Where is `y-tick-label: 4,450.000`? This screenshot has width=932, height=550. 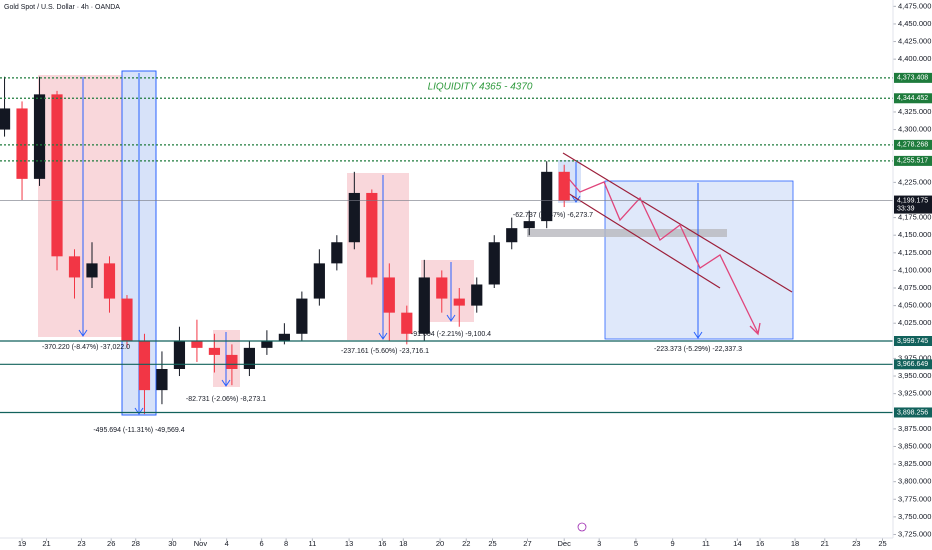
y-tick-label: 4,450.000 is located at coordinates (914, 23).